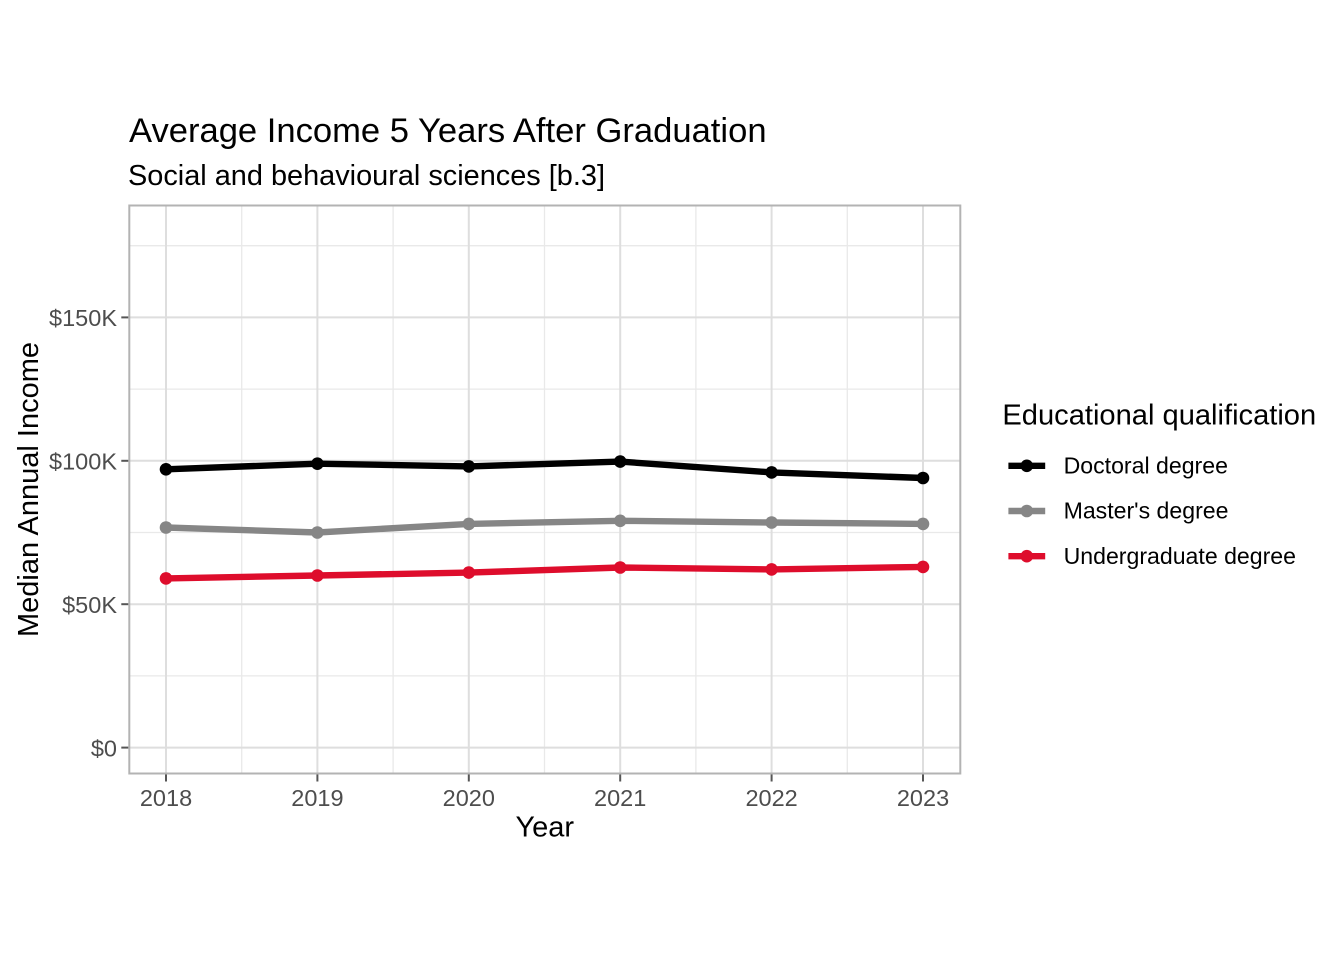 Image resolution: width=1344 pixels, height=965 pixels. I want to click on svg-text: 2019, so click(317, 798).